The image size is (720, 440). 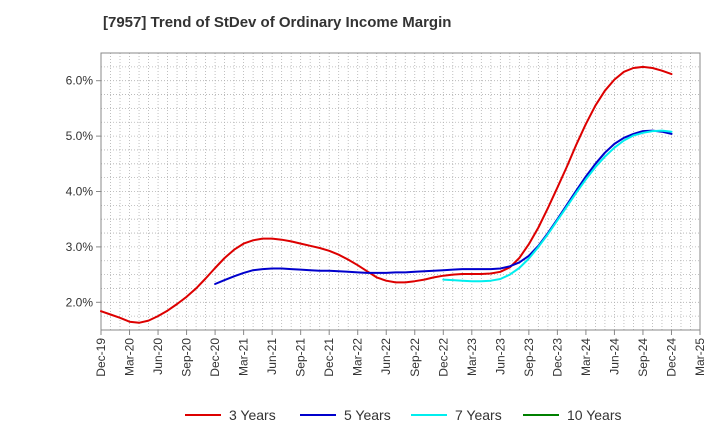 What do you see at coordinates (244, 357) in the screenshot?
I see `x-tick-label: Mar-21` at bounding box center [244, 357].